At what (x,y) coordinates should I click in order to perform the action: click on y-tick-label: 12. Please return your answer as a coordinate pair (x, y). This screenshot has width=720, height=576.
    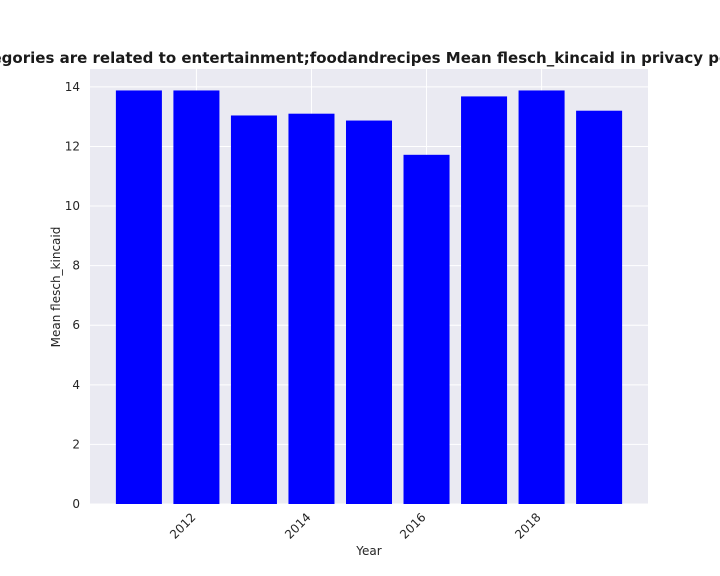
    Looking at the image, I should click on (72, 146).